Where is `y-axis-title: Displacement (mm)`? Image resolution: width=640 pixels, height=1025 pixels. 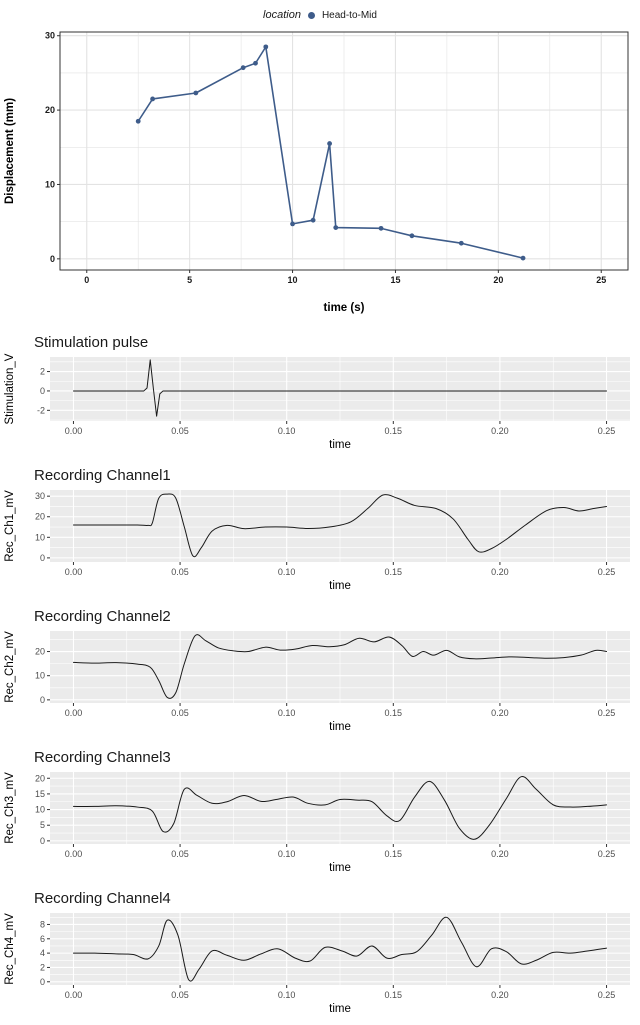
y-axis-title: Displacement (mm) is located at coordinates (10, 151).